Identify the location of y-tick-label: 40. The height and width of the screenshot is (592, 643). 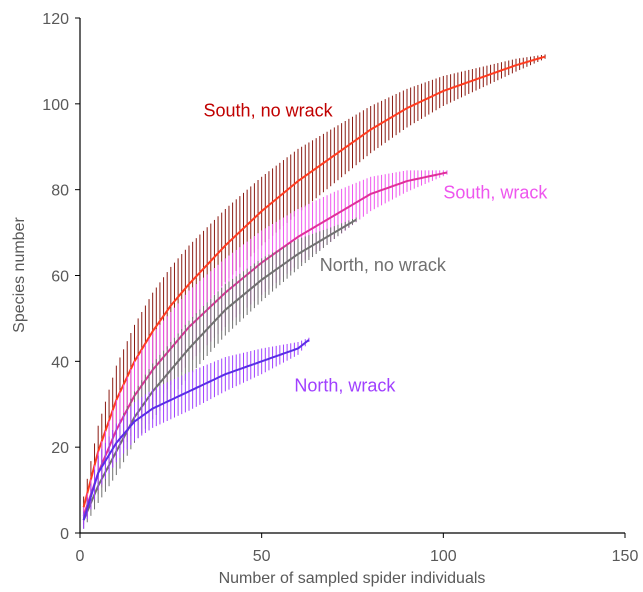
(60, 362).